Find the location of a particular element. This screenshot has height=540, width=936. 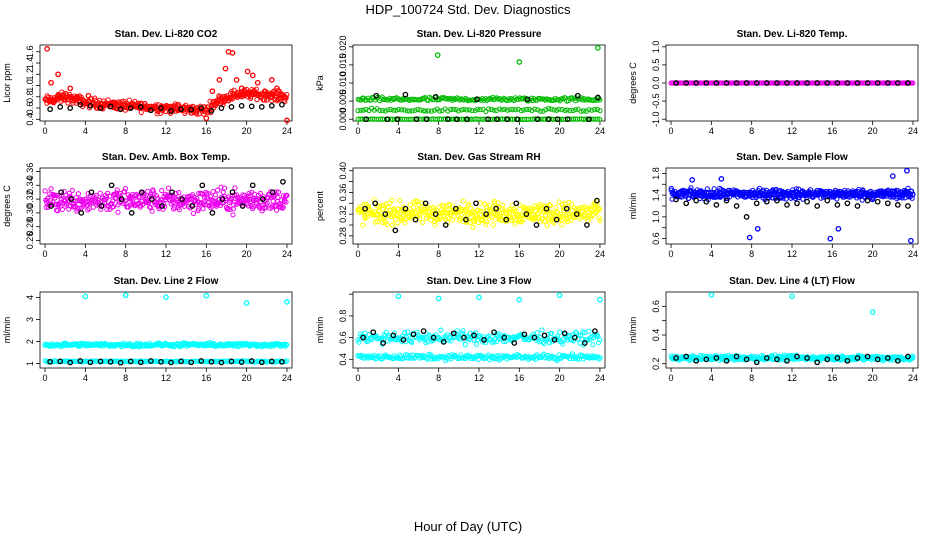

y-axis-label: kPa is located at coordinates (320, 83).